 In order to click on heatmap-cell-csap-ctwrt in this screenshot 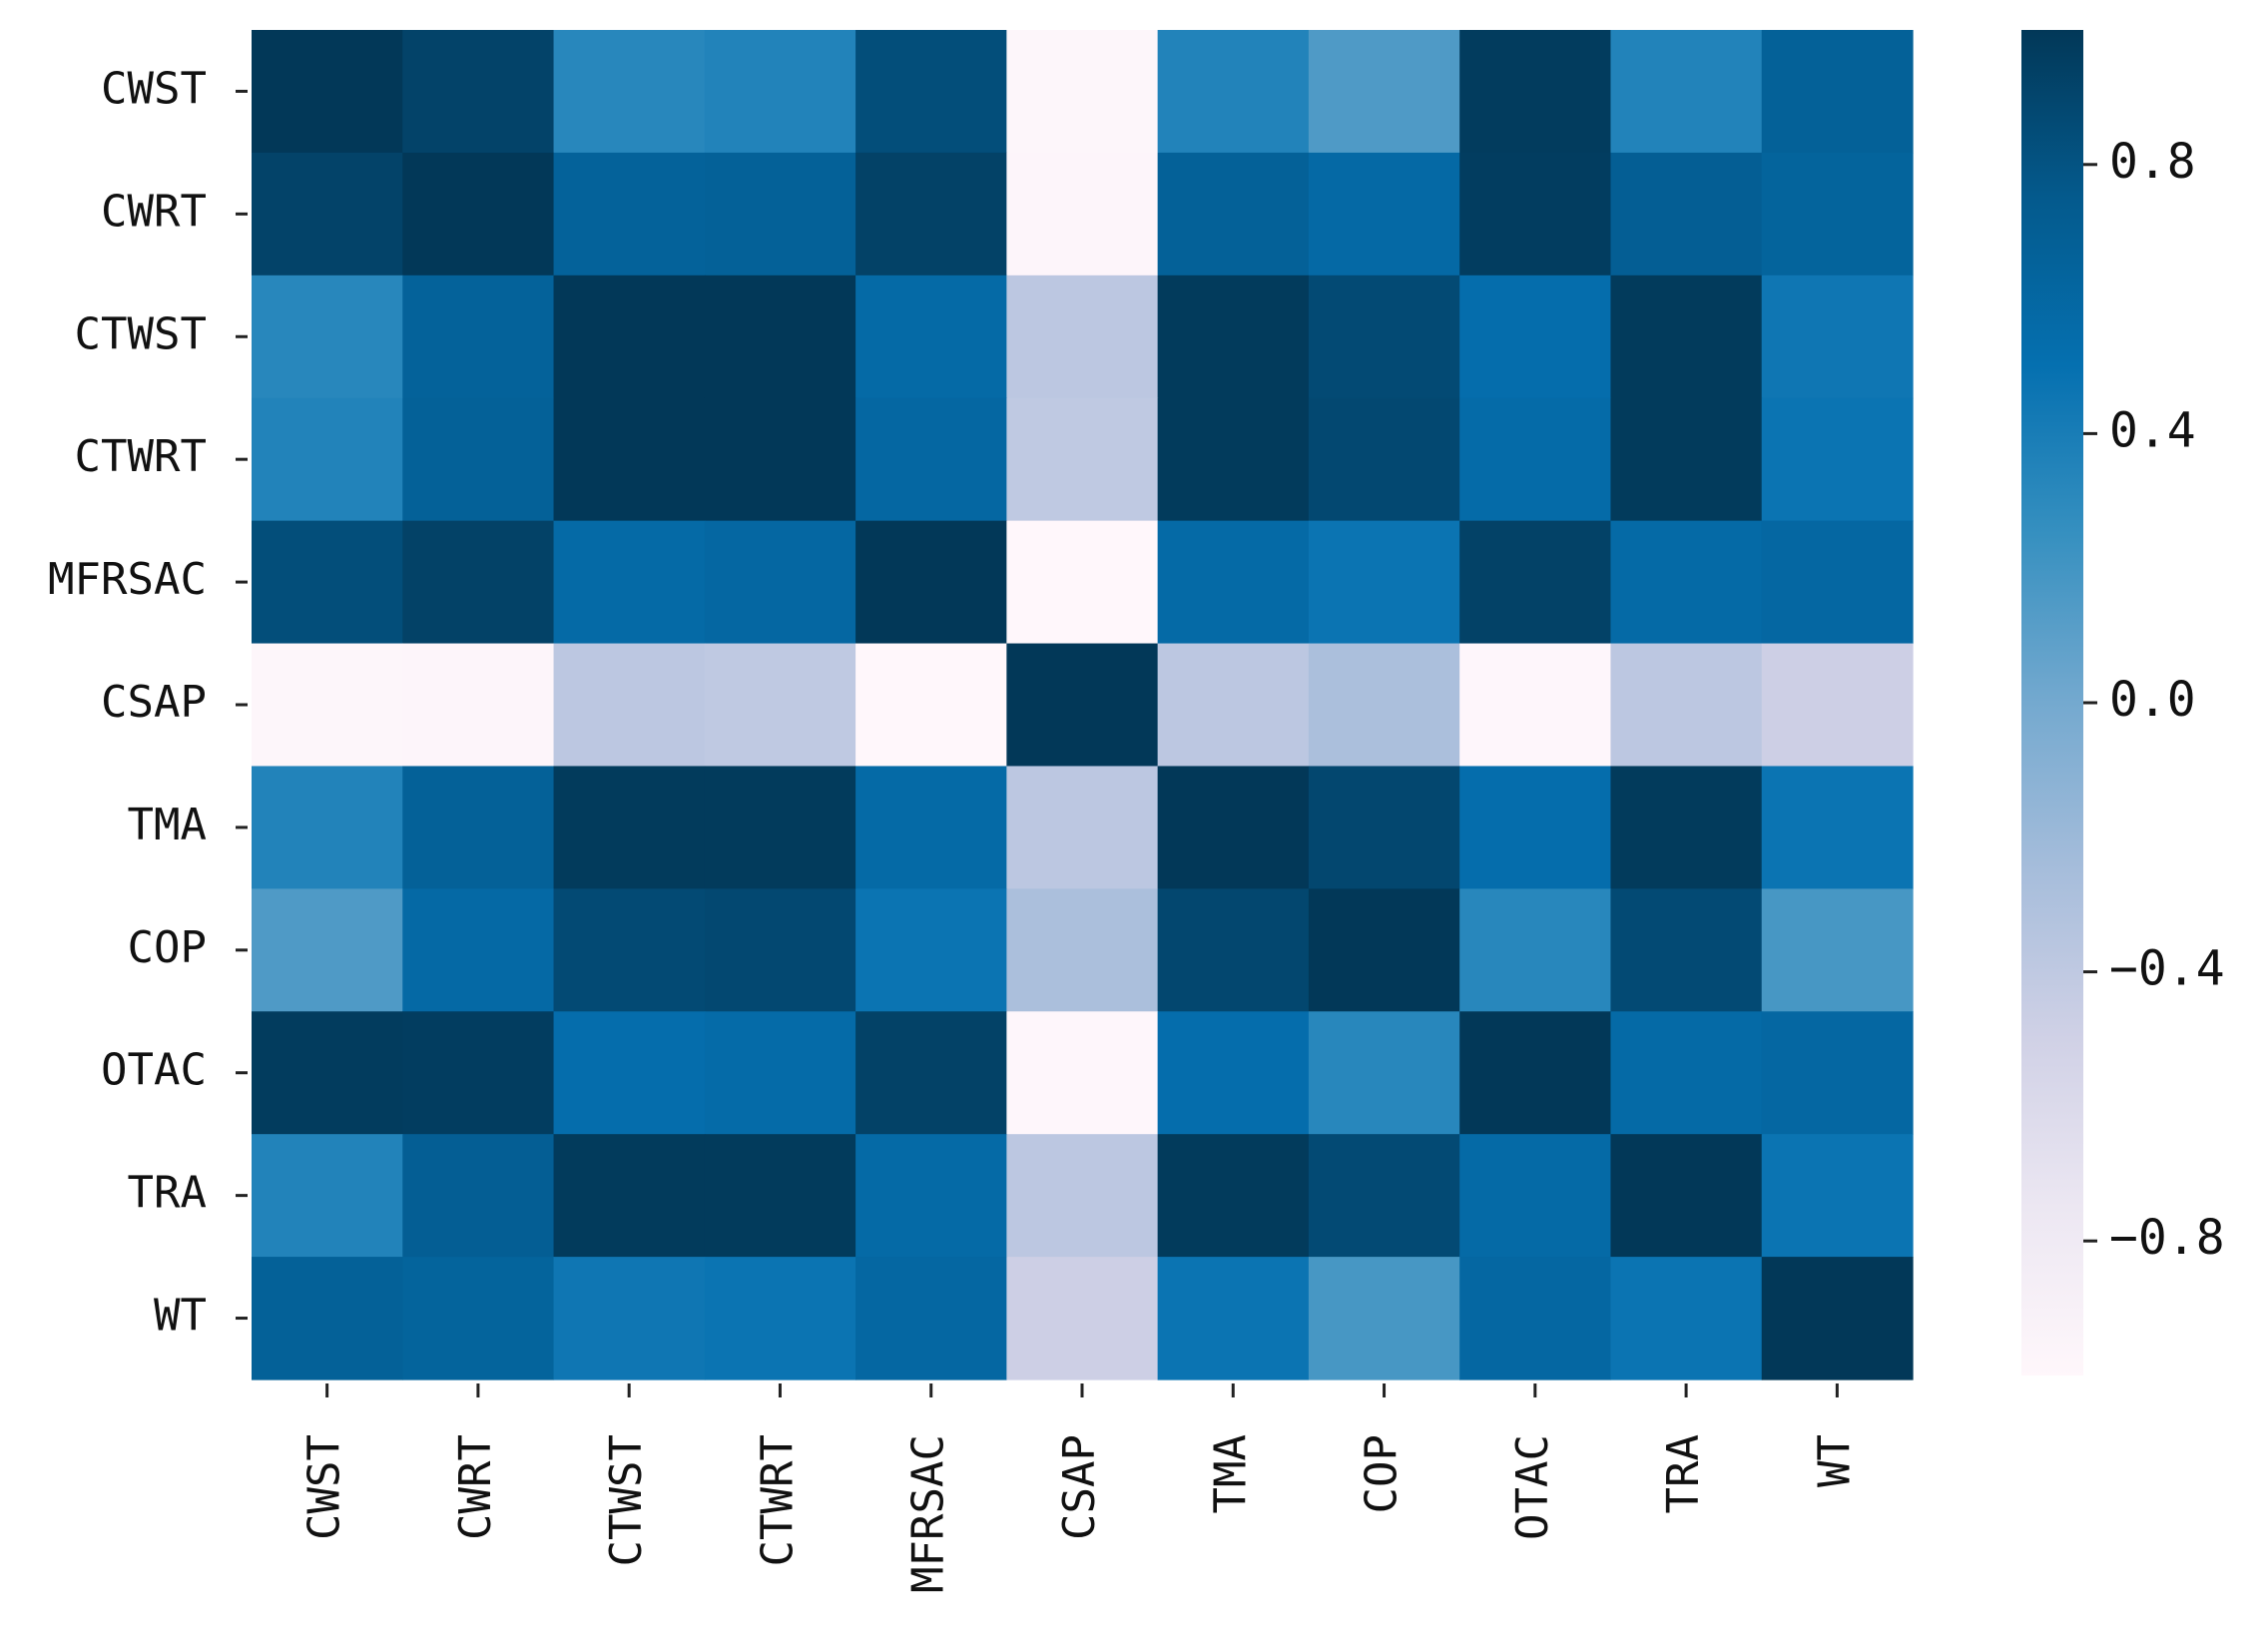, I will do `click(780, 705)`.